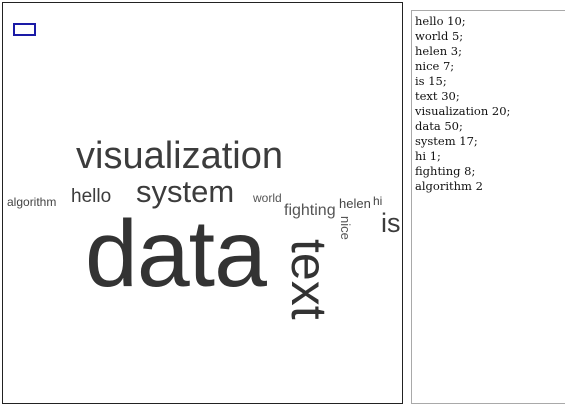 The height and width of the screenshot is (407, 565). Describe the element at coordinates (446, 141) in the screenshot. I see `editor-line: system 17;` at that location.